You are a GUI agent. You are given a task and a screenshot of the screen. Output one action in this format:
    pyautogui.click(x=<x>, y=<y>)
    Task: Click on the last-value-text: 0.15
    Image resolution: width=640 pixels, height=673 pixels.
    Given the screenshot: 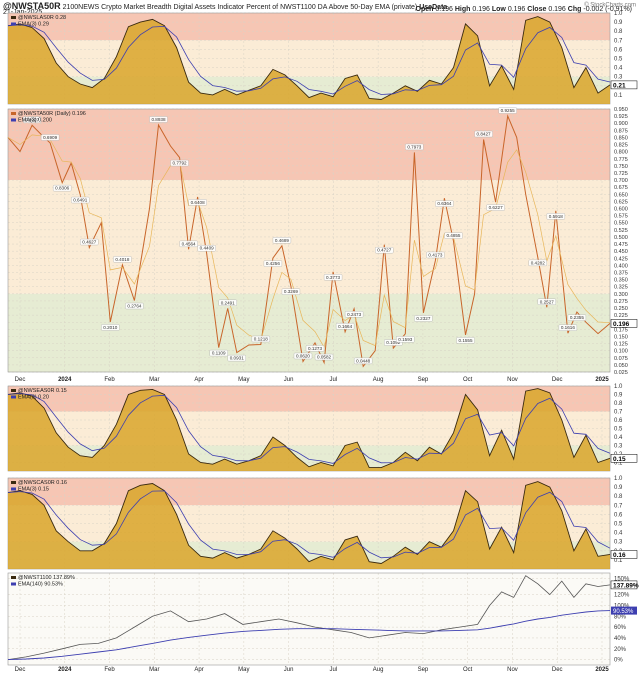 What is the action you would take?
    pyautogui.click(x=619, y=459)
    